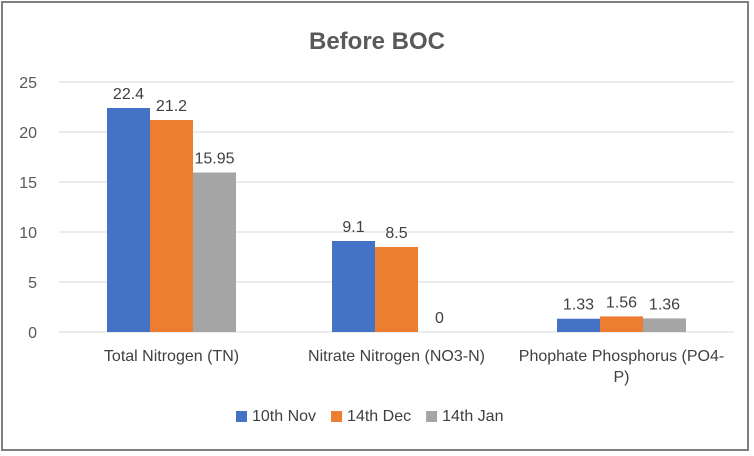  Describe the element at coordinates (284, 416) in the screenshot. I see `legend-label: 10th Nov` at that location.